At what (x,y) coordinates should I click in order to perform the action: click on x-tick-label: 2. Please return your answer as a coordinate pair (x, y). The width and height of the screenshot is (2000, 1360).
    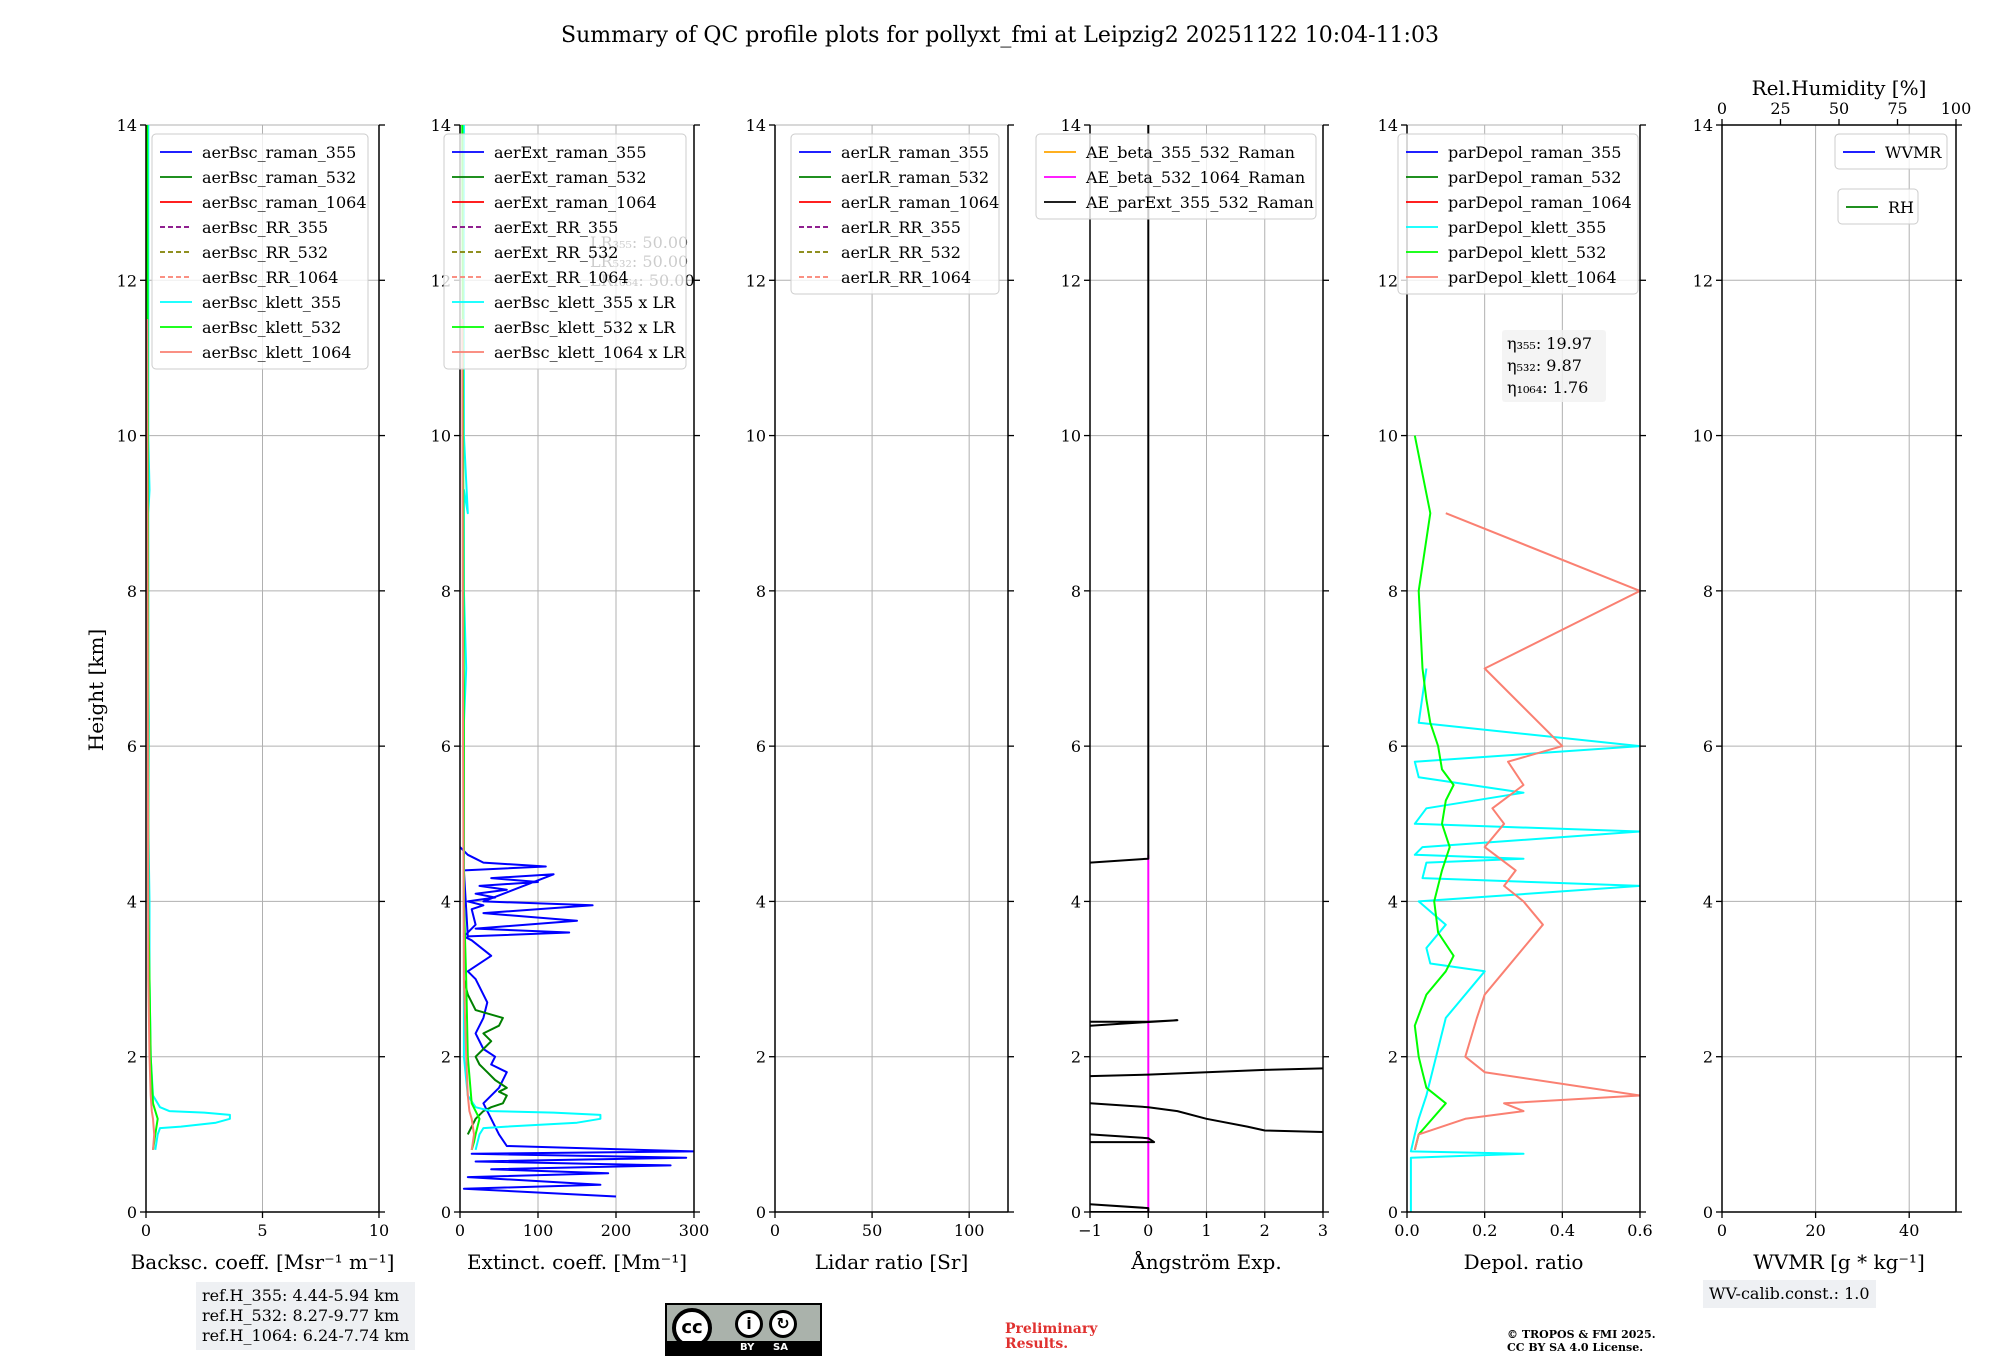
    Looking at the image, I should click on (1265, 1230).